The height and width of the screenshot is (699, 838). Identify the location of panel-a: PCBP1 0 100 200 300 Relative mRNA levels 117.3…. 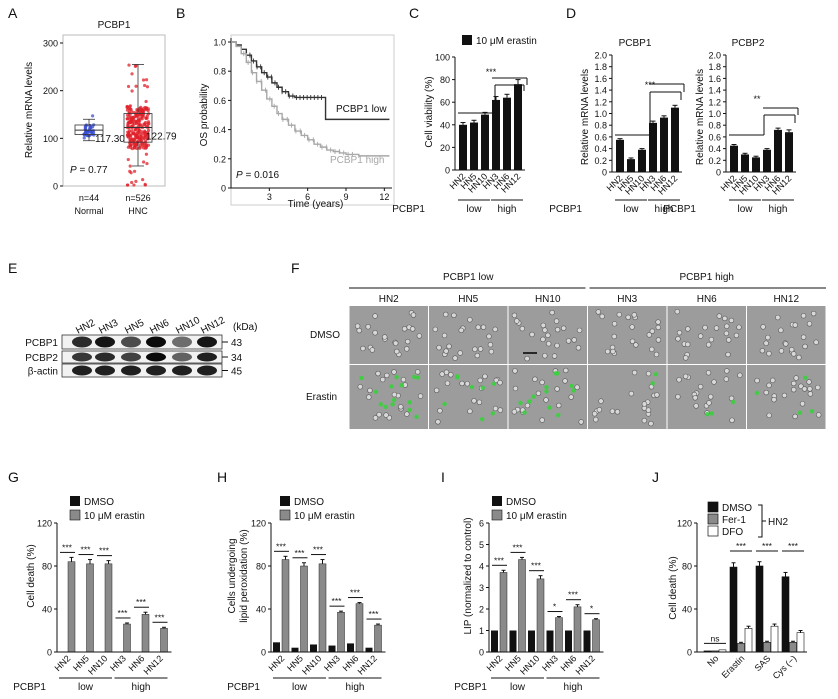
(100, 118).